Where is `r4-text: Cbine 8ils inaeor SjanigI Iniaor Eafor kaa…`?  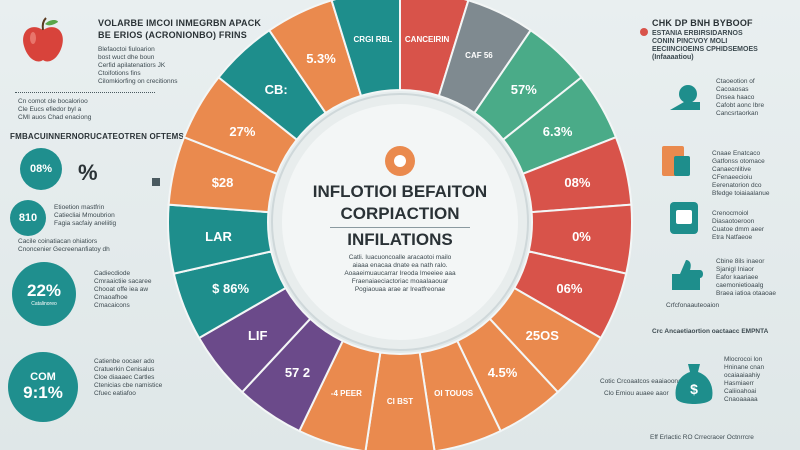 r4-text: Cbine 8ils inaeor SjanigI Iniaor Eafor kaa… is located at coordinates (746, 277).